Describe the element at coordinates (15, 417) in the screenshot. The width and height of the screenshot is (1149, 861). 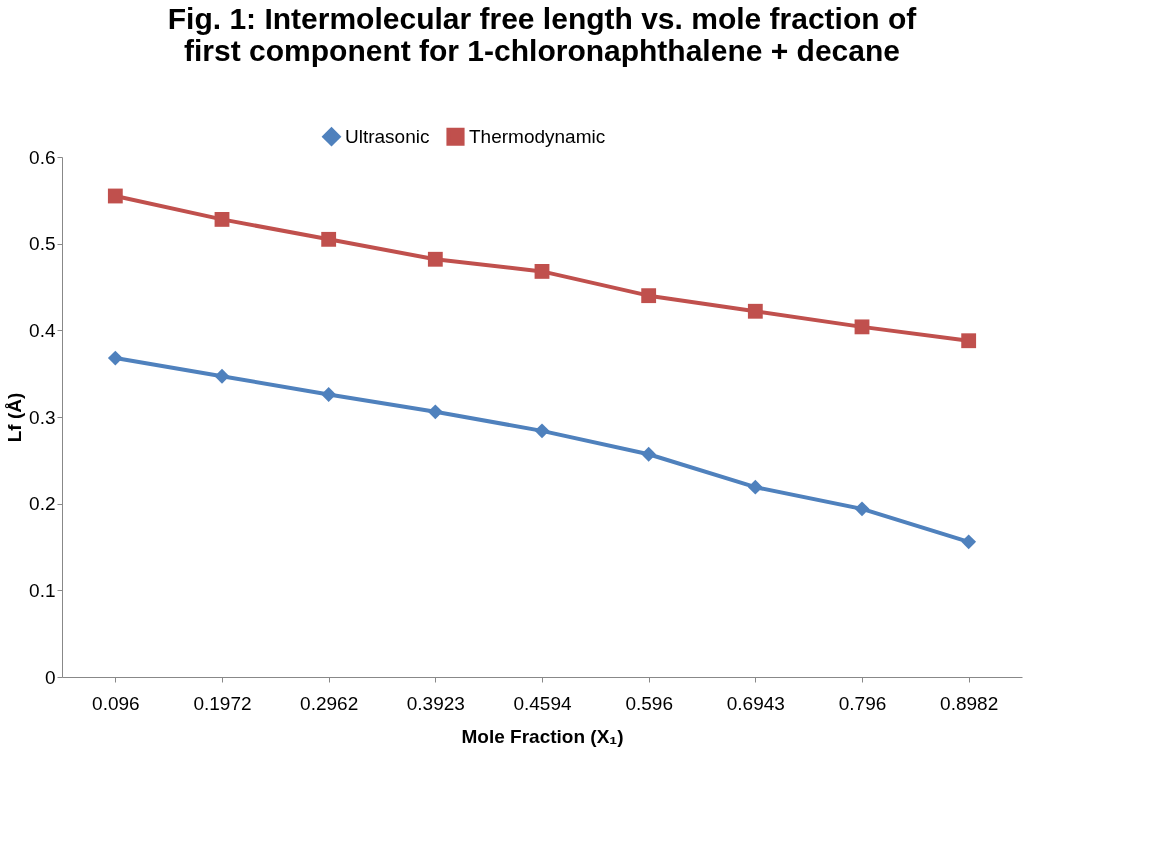
I see `y-axis-title: Lf (Å)` at that location.